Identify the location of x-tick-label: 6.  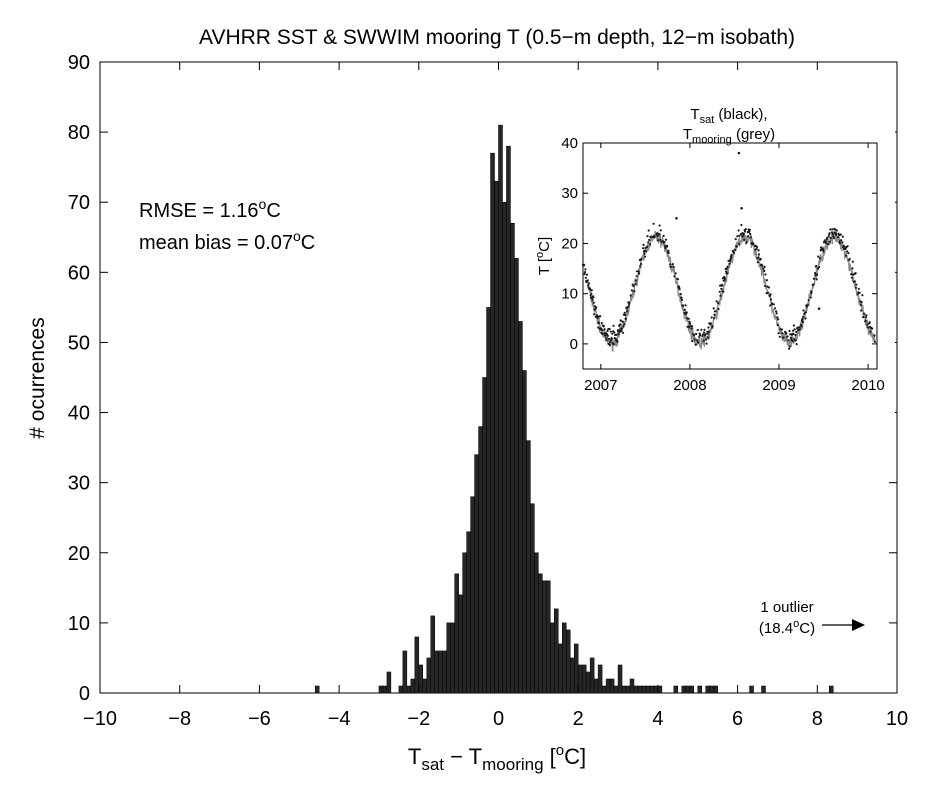
(737, 719).